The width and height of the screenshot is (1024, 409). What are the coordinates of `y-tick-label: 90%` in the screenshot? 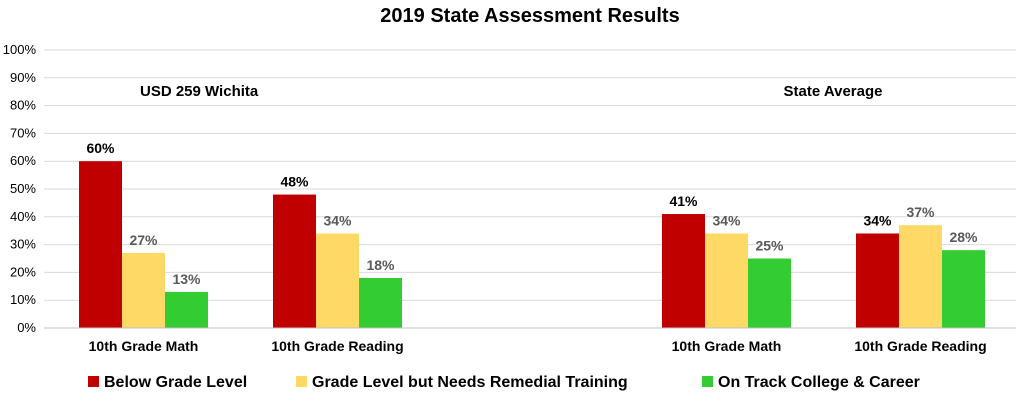 It's located at (23, 77).